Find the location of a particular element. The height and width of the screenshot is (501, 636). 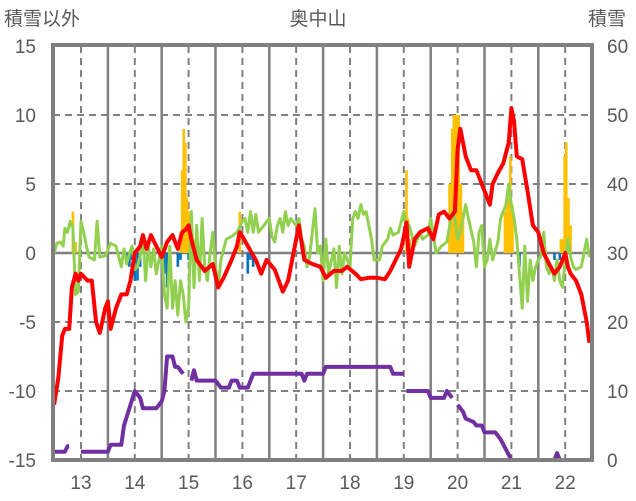

x-tick-label: 20 is located at coordinates (457, 483).